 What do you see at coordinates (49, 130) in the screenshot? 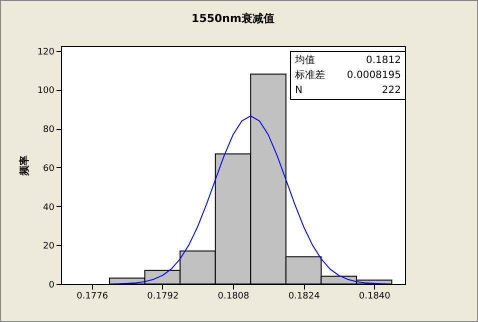
I see `y-tick-label: 80` at bounding box center [49, 130].